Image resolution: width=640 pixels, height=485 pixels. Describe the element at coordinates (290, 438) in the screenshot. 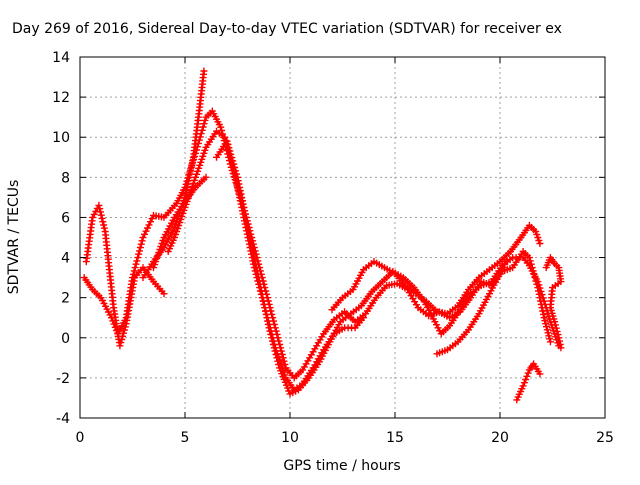

I see `x-tick-label: 10` at that location.